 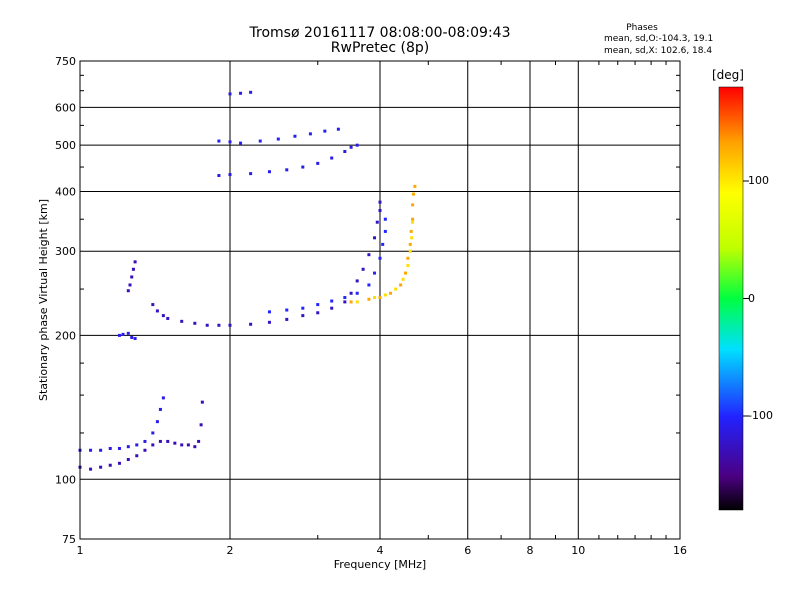 I want to click on y-tick-label: 500, so click(x=65, y=145).